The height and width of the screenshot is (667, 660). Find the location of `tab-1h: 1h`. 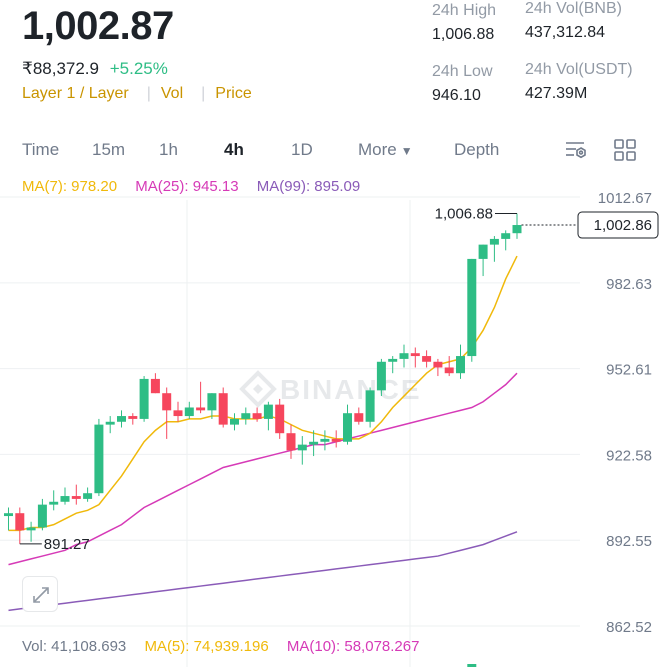

tab-1h: 1h is located at coordinates (168, 149).